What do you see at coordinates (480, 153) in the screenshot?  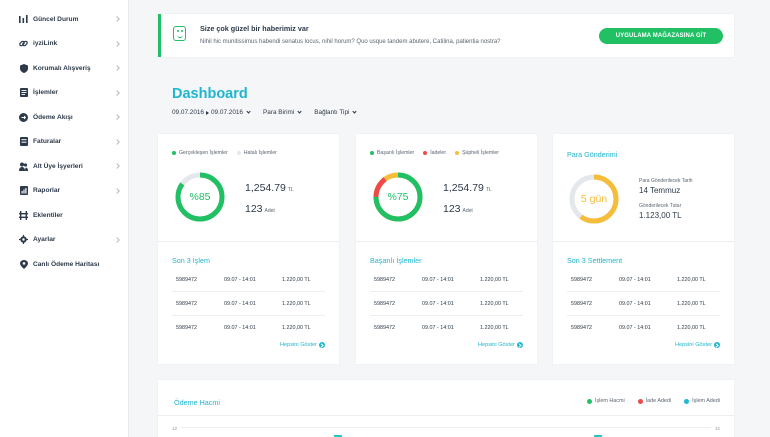 I see `legend-label: Şüpheli İşlemler` at bounding box center [480, 153].